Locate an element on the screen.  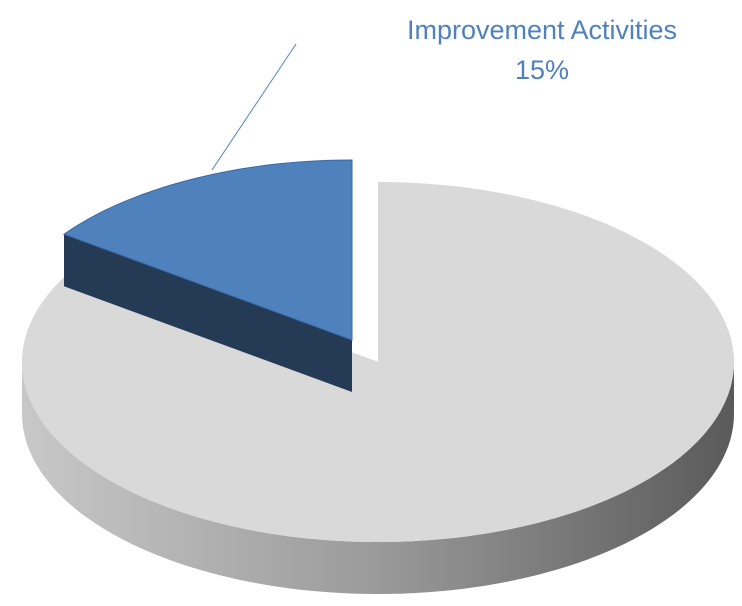
leader-line is located at coordinates (254, 107).